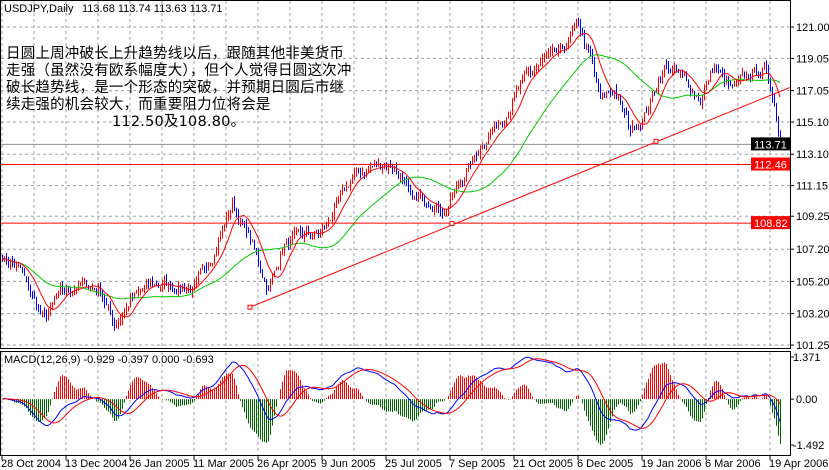  What do you see at coordinates (812, 282) in the screenshot?
I see `y-tick-label: 105.20` at bounding box center [812, 282].